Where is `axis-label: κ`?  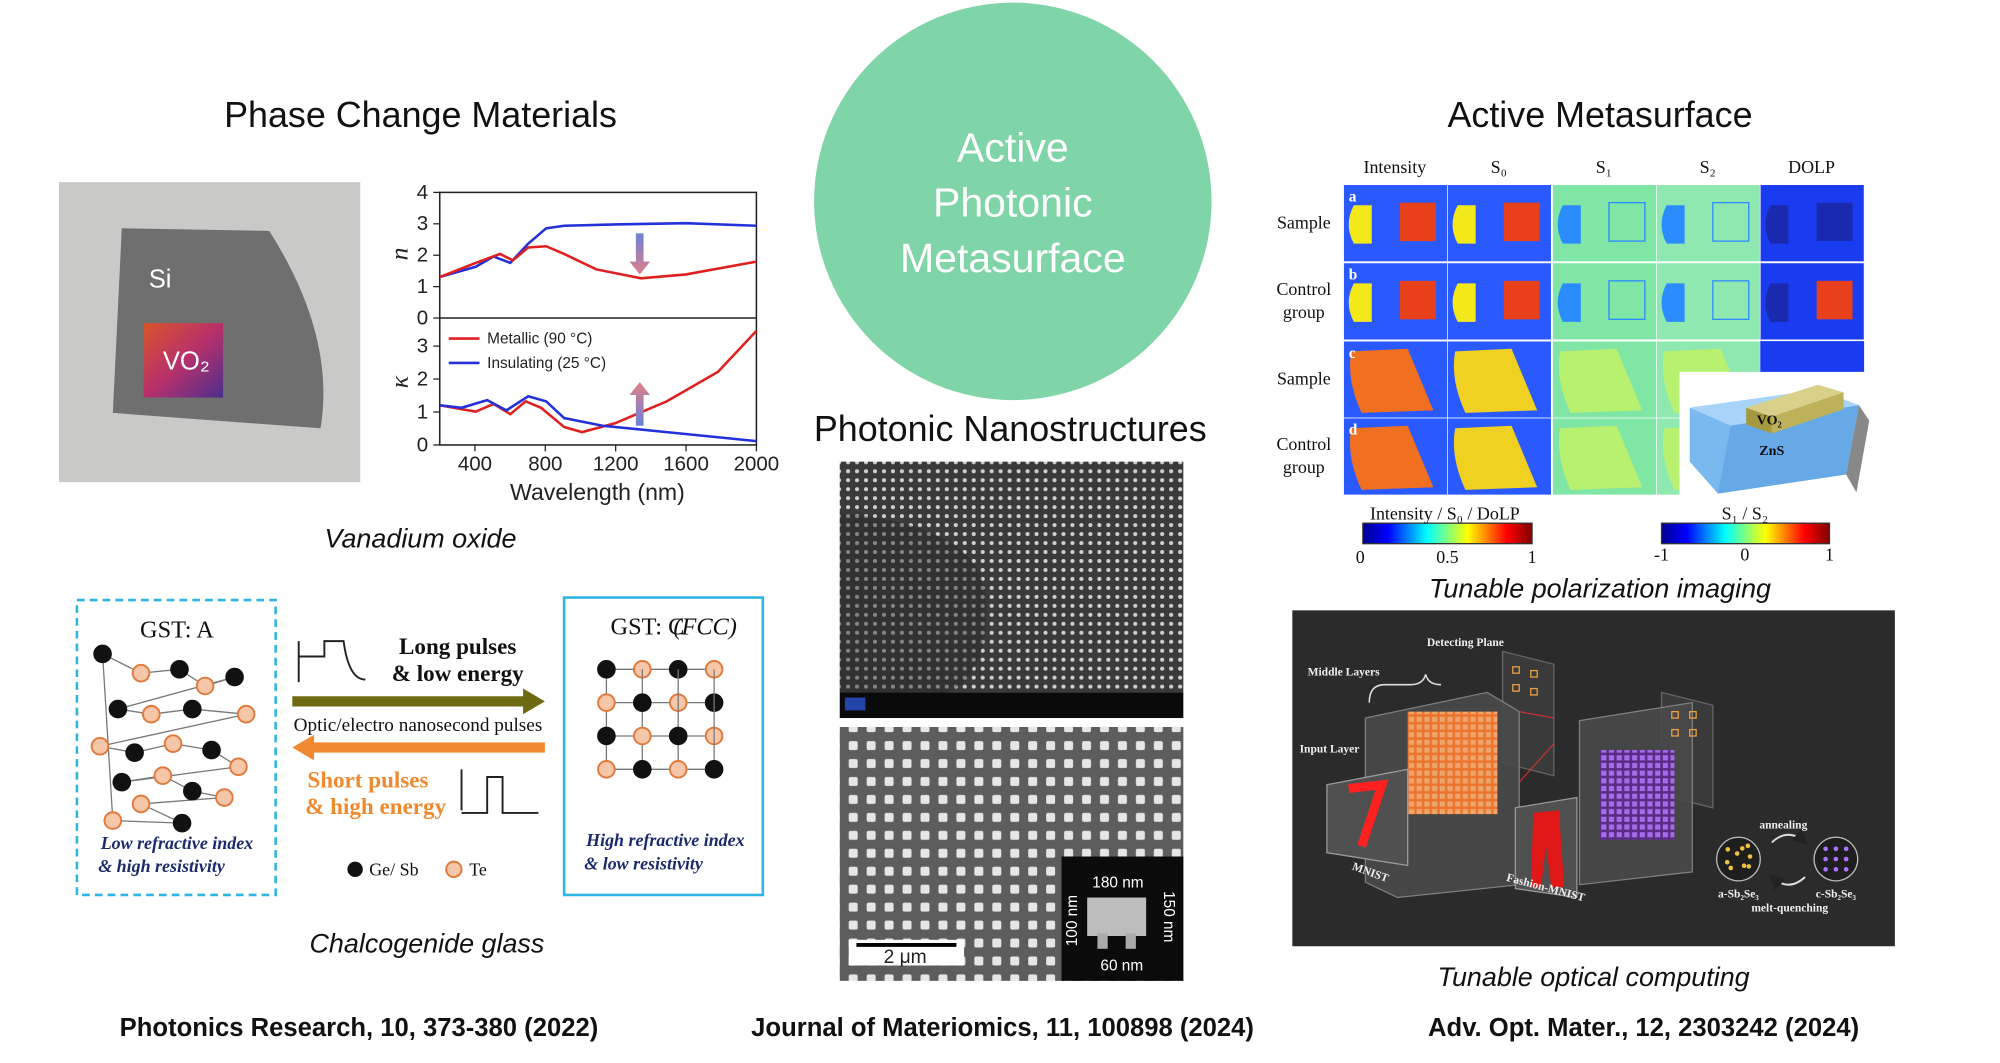 axis-label: κ is located at coordinates (399, 381).